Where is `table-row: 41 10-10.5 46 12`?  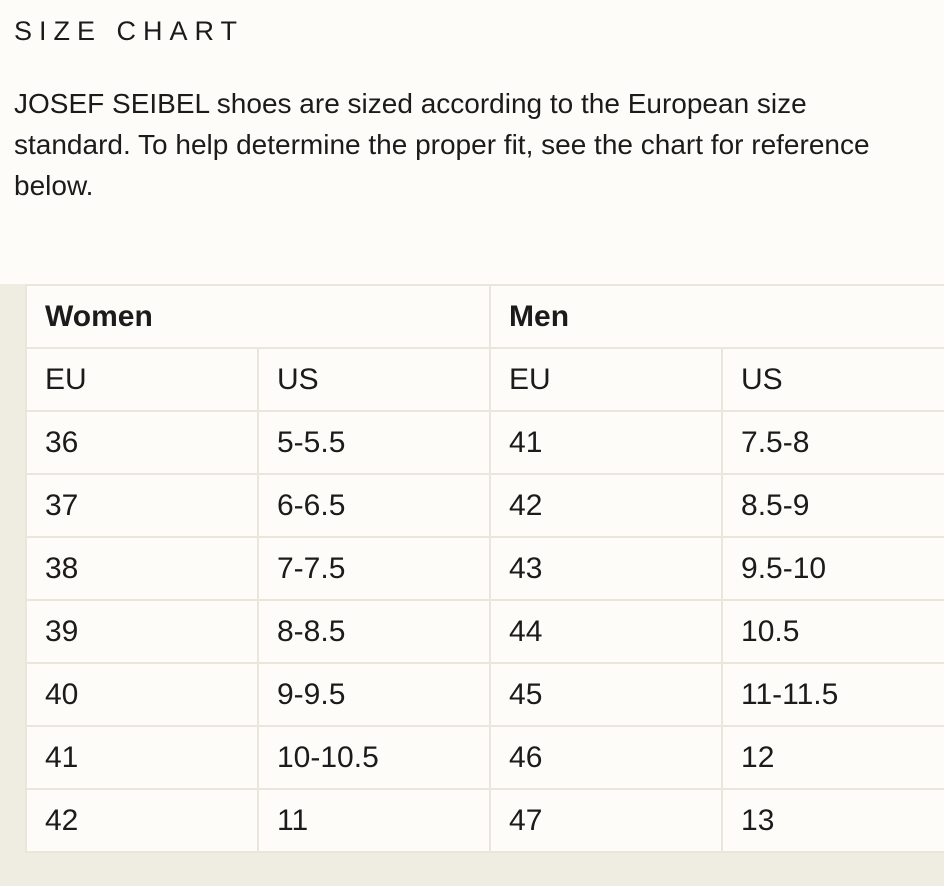
table-row: 41 10-10.5 46 12 is located at coordinates (484, 757).